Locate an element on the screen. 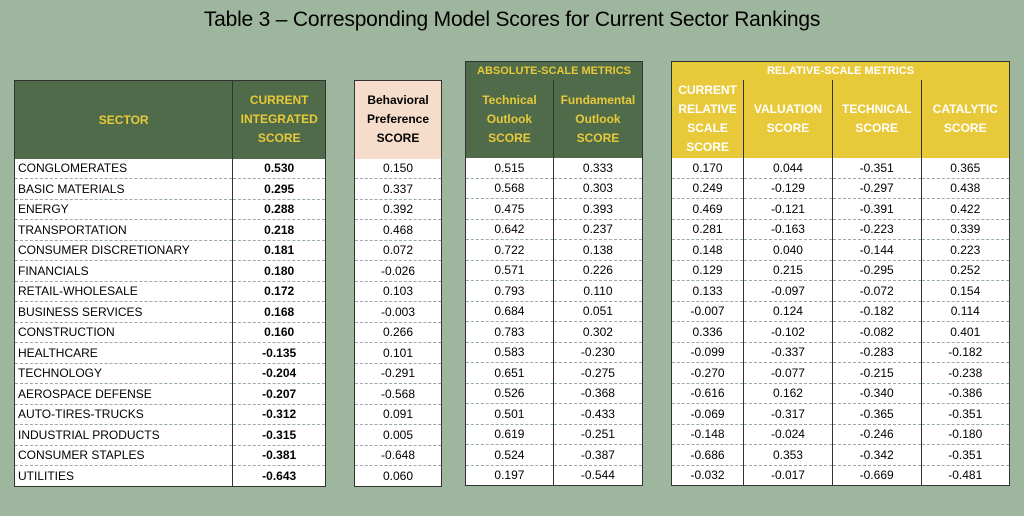 The image size is (1024, 516). cell-sector: CONGLOMERATES is located at coordinates (124, 168).